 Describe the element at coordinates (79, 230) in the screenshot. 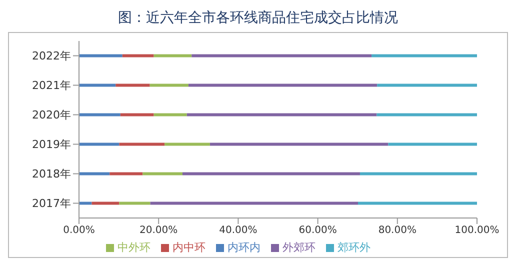

I see `x-tick-label: 0.00%` at that location.